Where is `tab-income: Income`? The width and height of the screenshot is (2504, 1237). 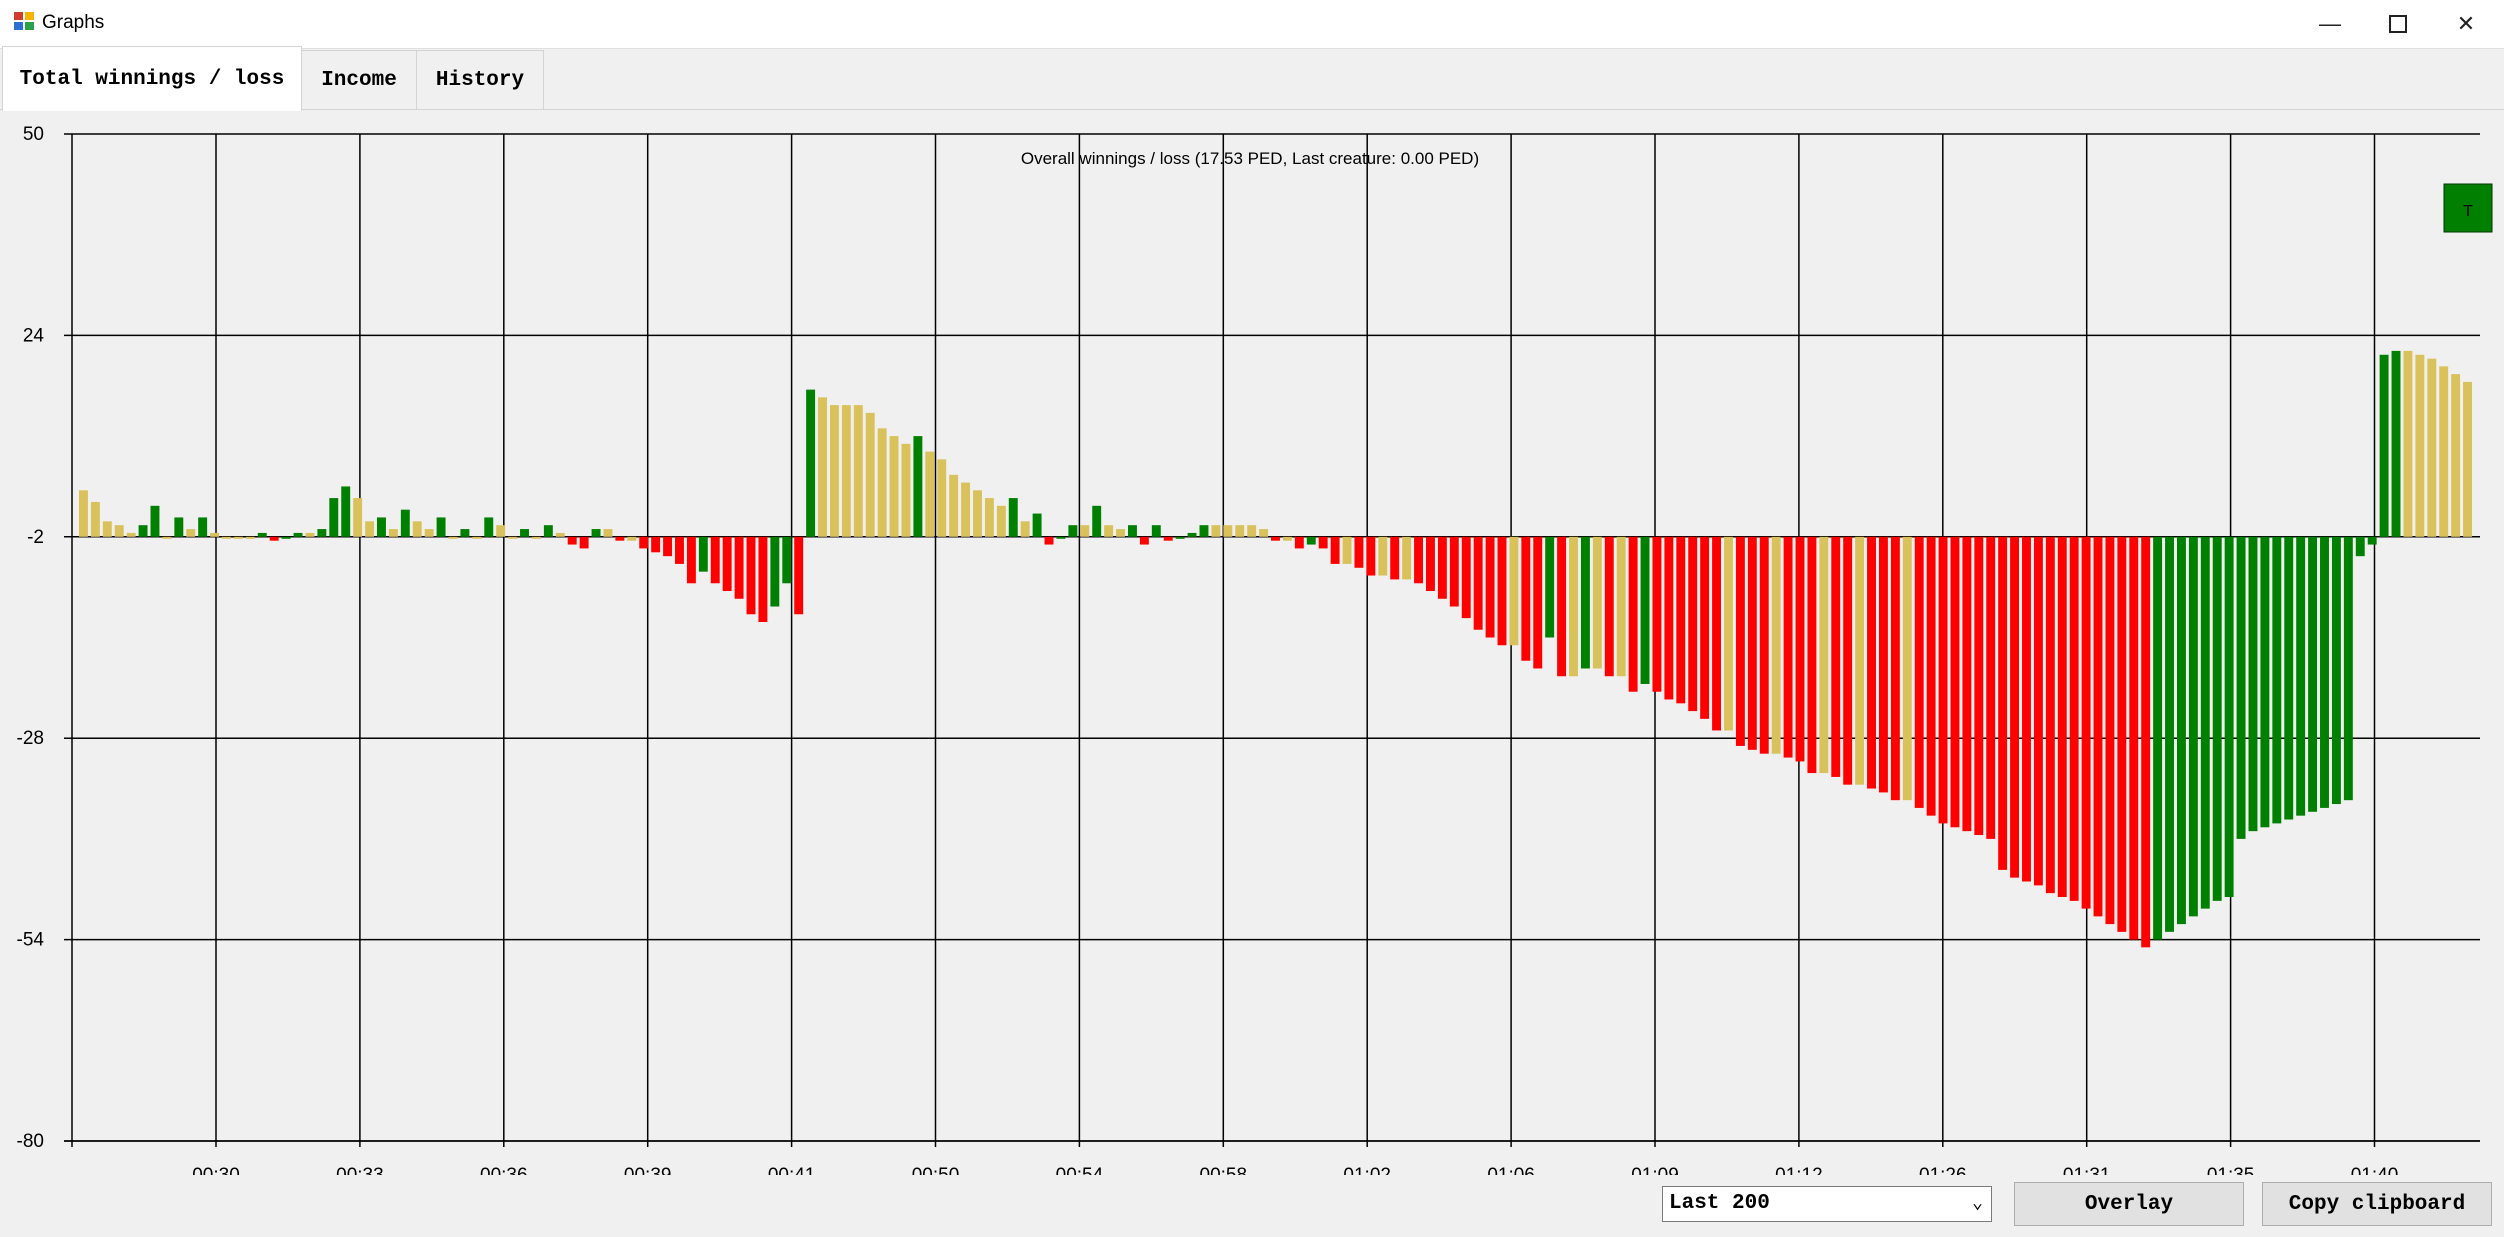
tab-income: Income is located at coordinates (359, 79).